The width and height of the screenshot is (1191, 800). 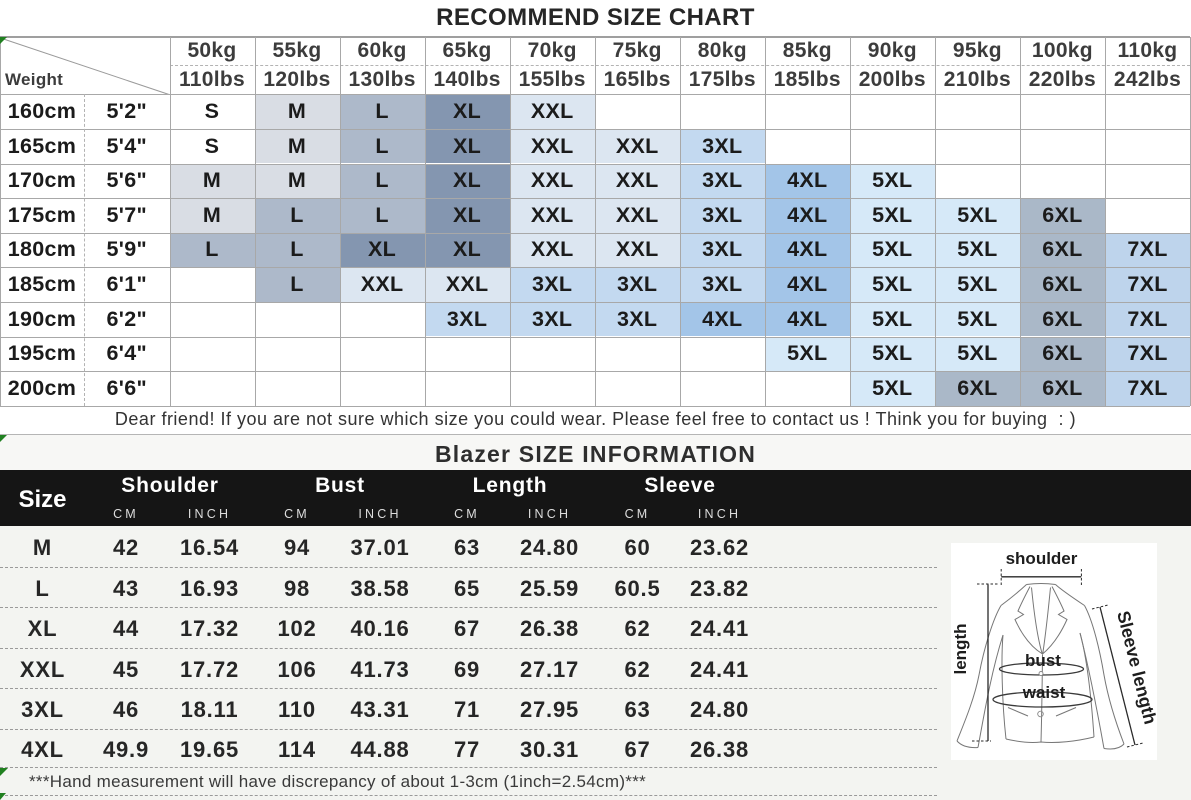 What do you see at coordinates (1135, 667) in the screenshot?
I see `svg-text: Sleeve length` at bounding box center [1135, 667].